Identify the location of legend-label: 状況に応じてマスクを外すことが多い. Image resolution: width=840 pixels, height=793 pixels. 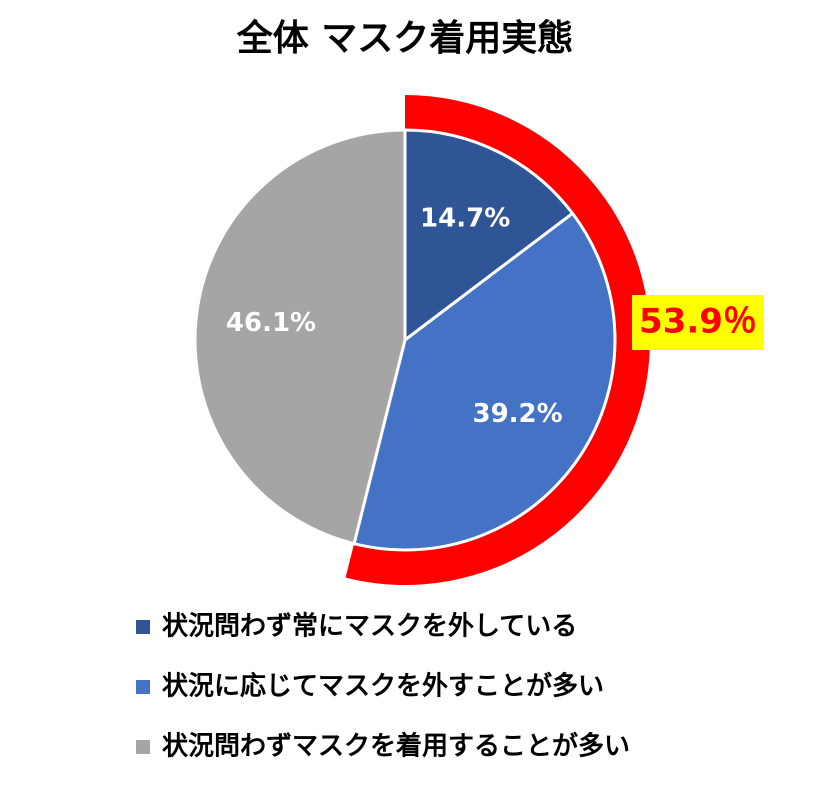
(383, 686).